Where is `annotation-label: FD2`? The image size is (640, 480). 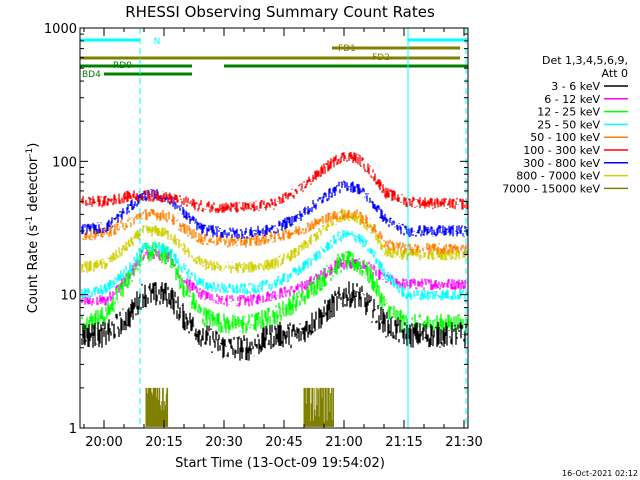 annotation-label: FD2 is located at coordinates (381, 58).